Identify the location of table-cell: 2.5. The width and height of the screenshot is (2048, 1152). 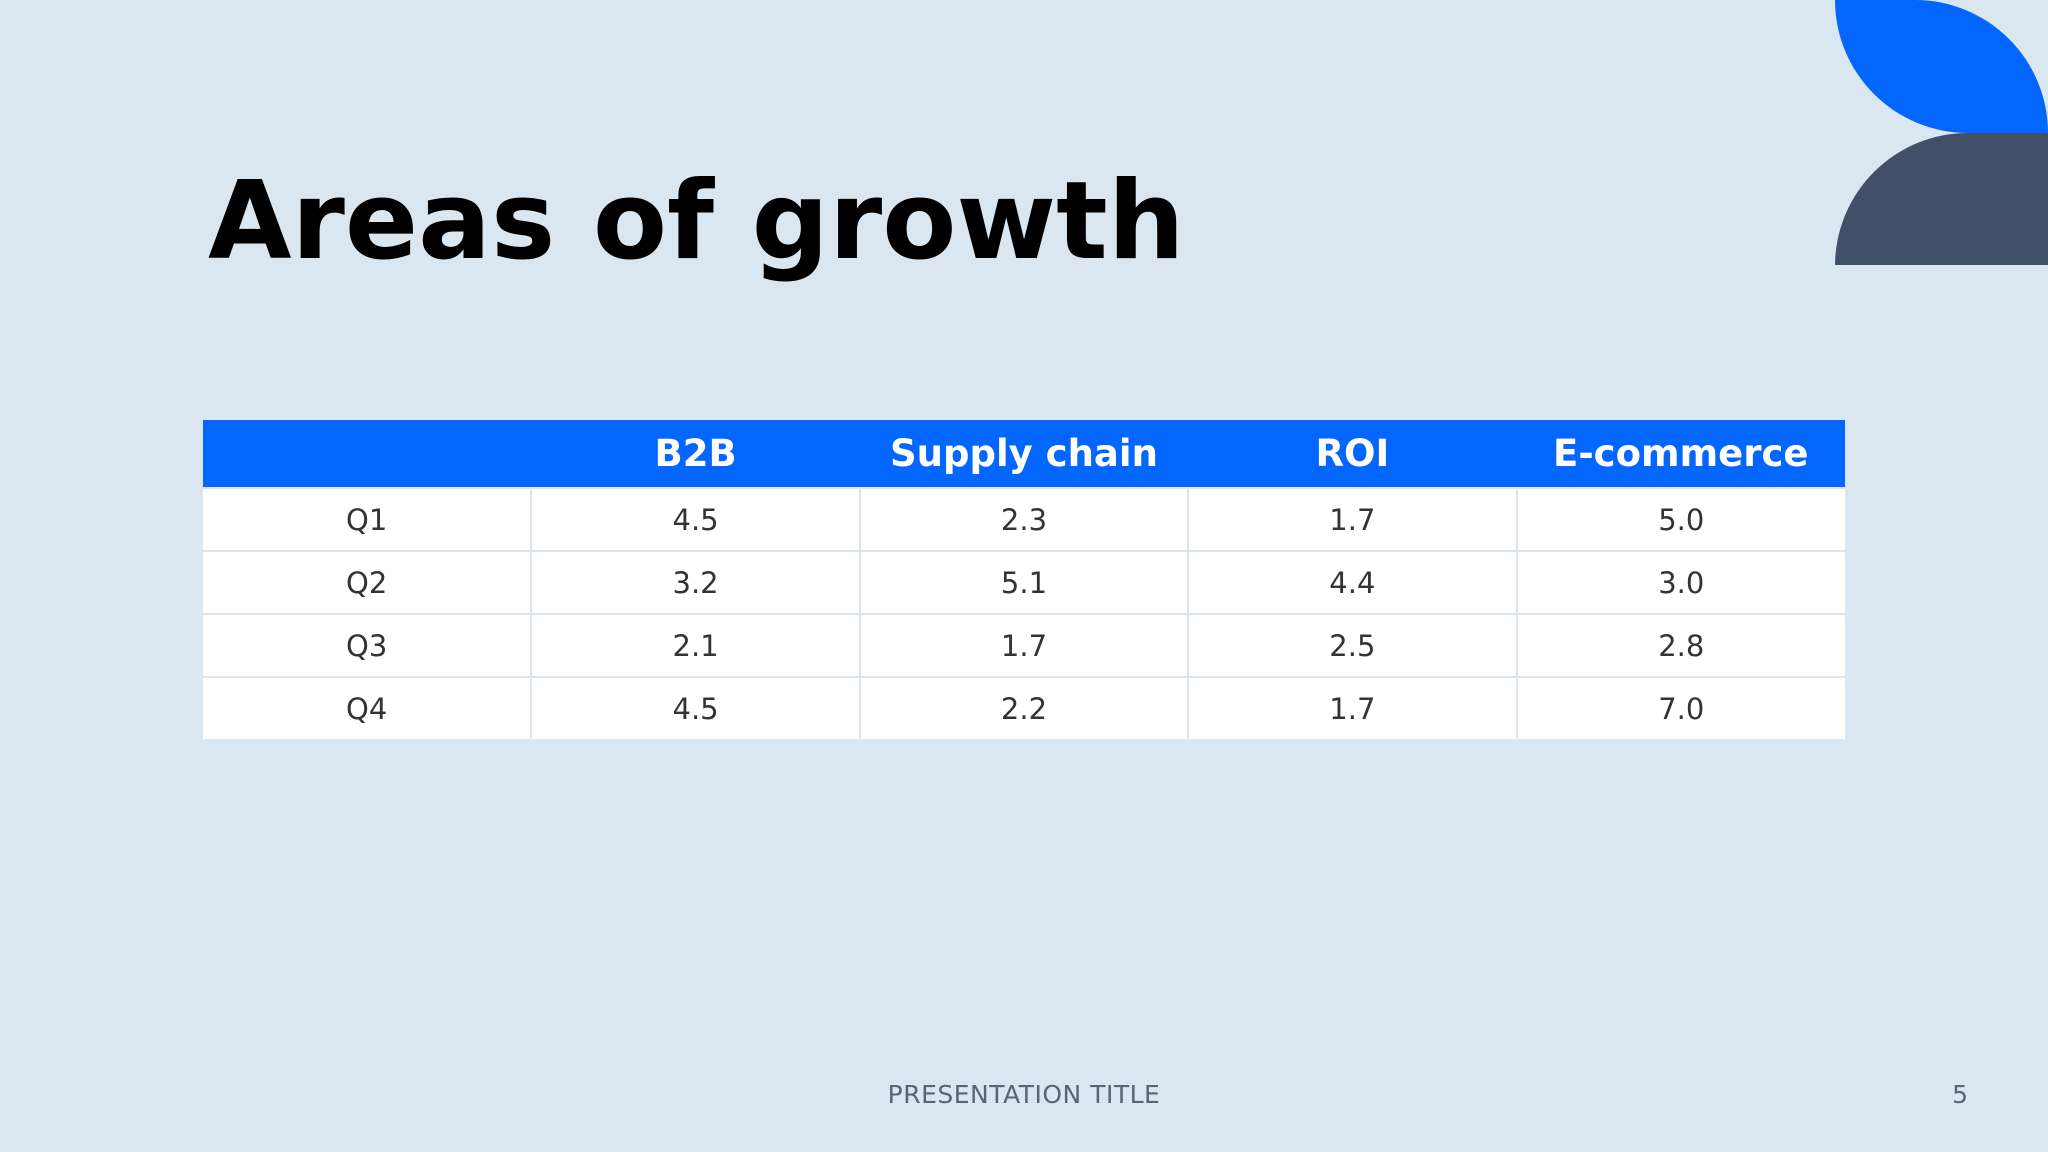
(1352, 645).